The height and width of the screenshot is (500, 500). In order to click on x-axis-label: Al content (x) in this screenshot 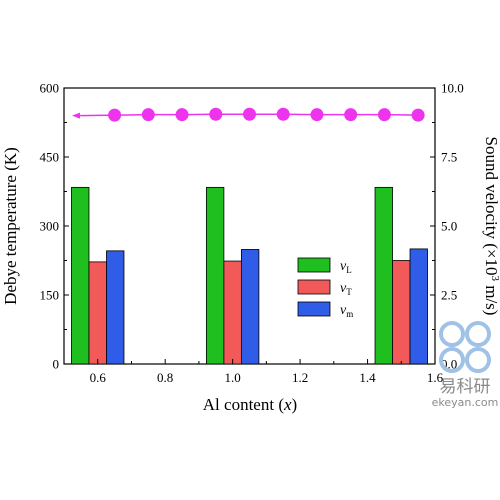, I will do `click(250, 404)`.